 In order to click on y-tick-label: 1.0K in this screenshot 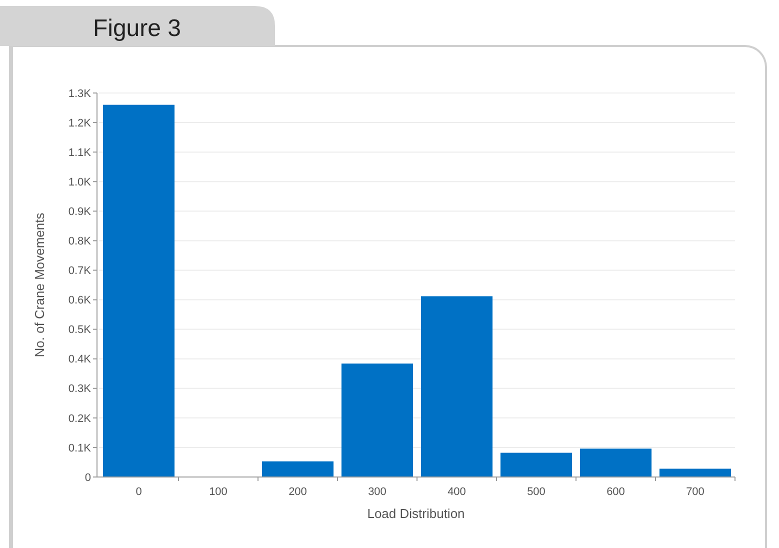, I will do `click(80, 182)`.